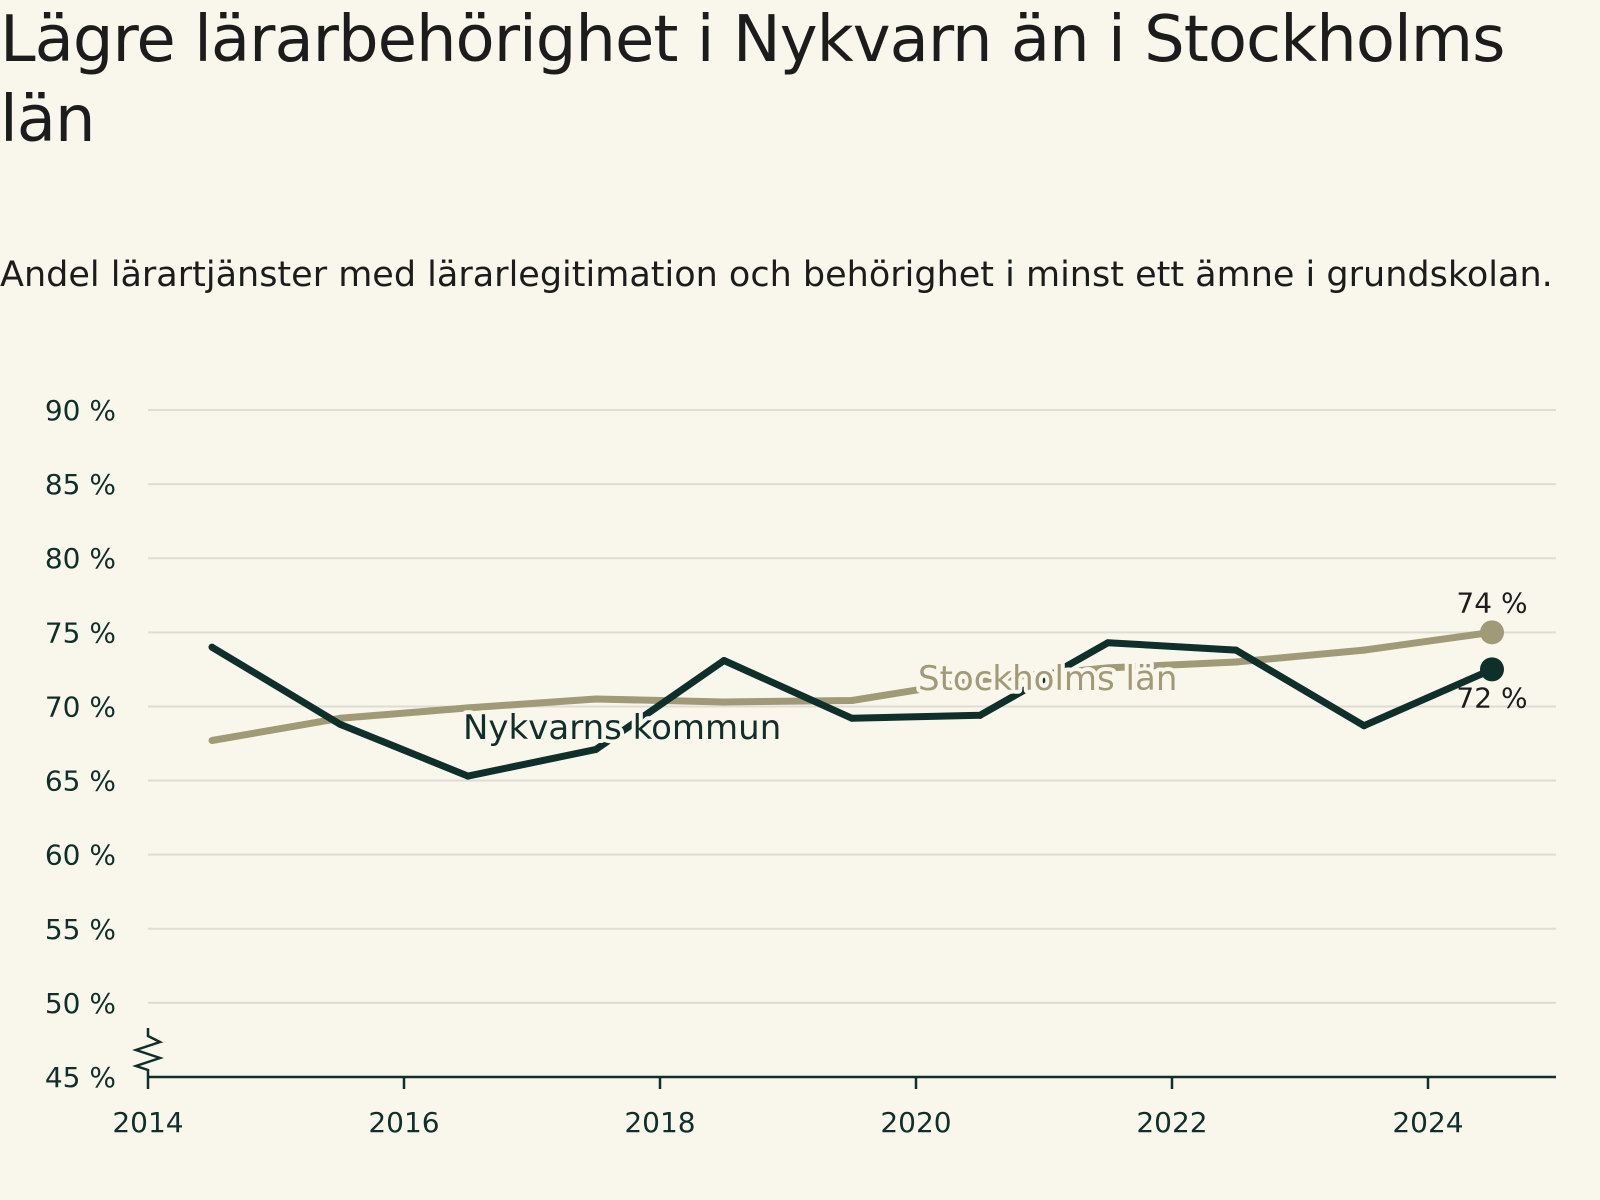 The width and height of the screenshot is (1600, 1200). What do you see at coordinates (915, 1122) in the screenshot?
I see `x-tick-label: 2020` at bounding box center [915, 1122].